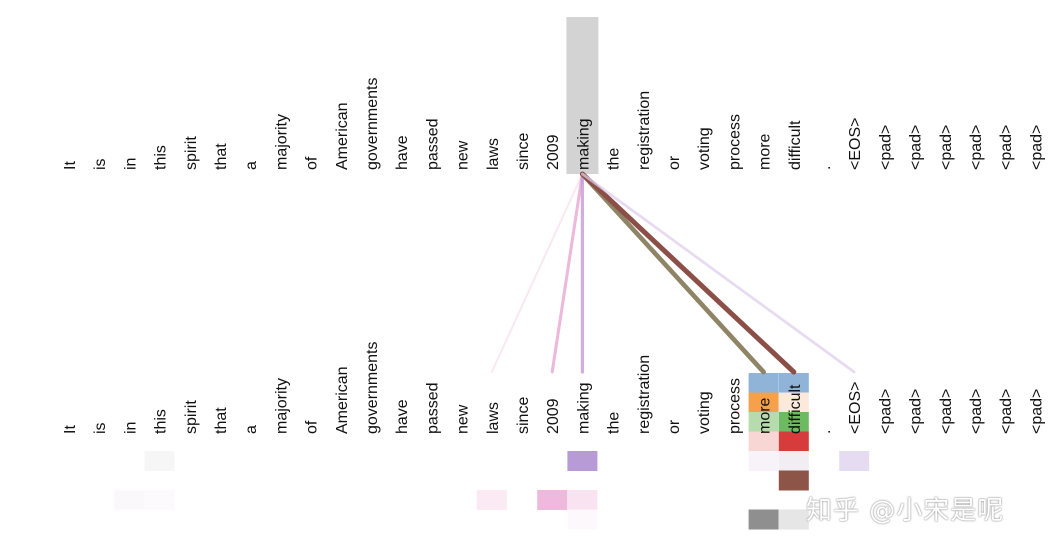  Describe the element at coordinates (674, 162) in the screenshot. I see `top-token: or` at that location.